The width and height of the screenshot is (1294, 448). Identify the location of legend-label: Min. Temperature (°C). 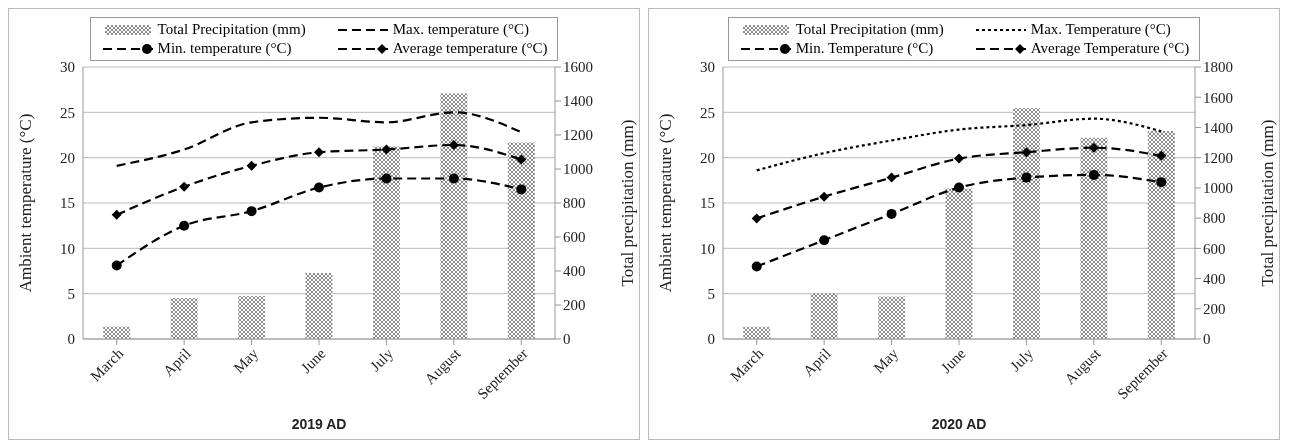
(864, 48).